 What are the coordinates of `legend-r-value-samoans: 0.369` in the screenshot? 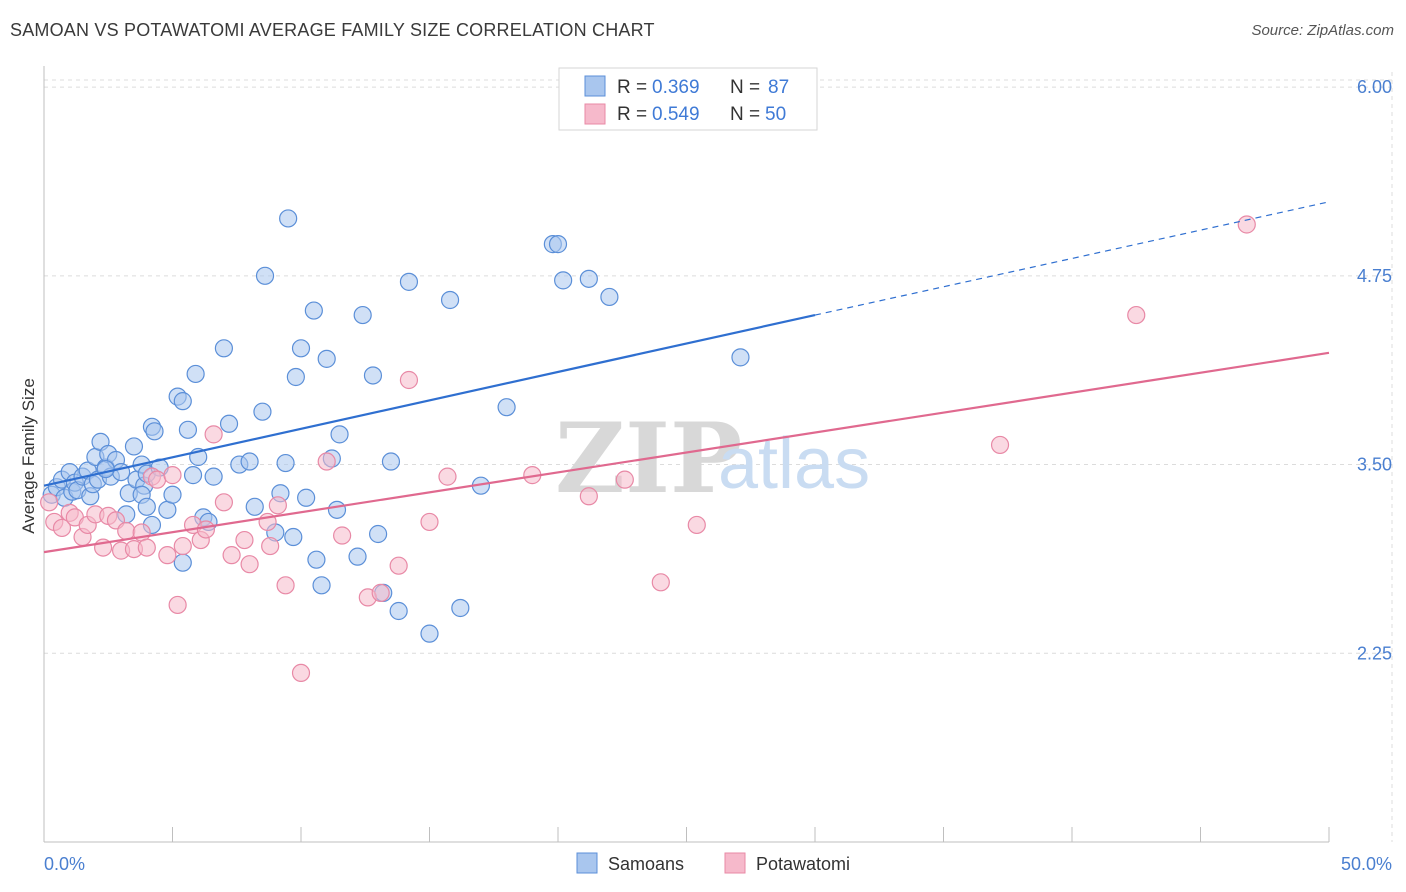 It's located at (676, 87).